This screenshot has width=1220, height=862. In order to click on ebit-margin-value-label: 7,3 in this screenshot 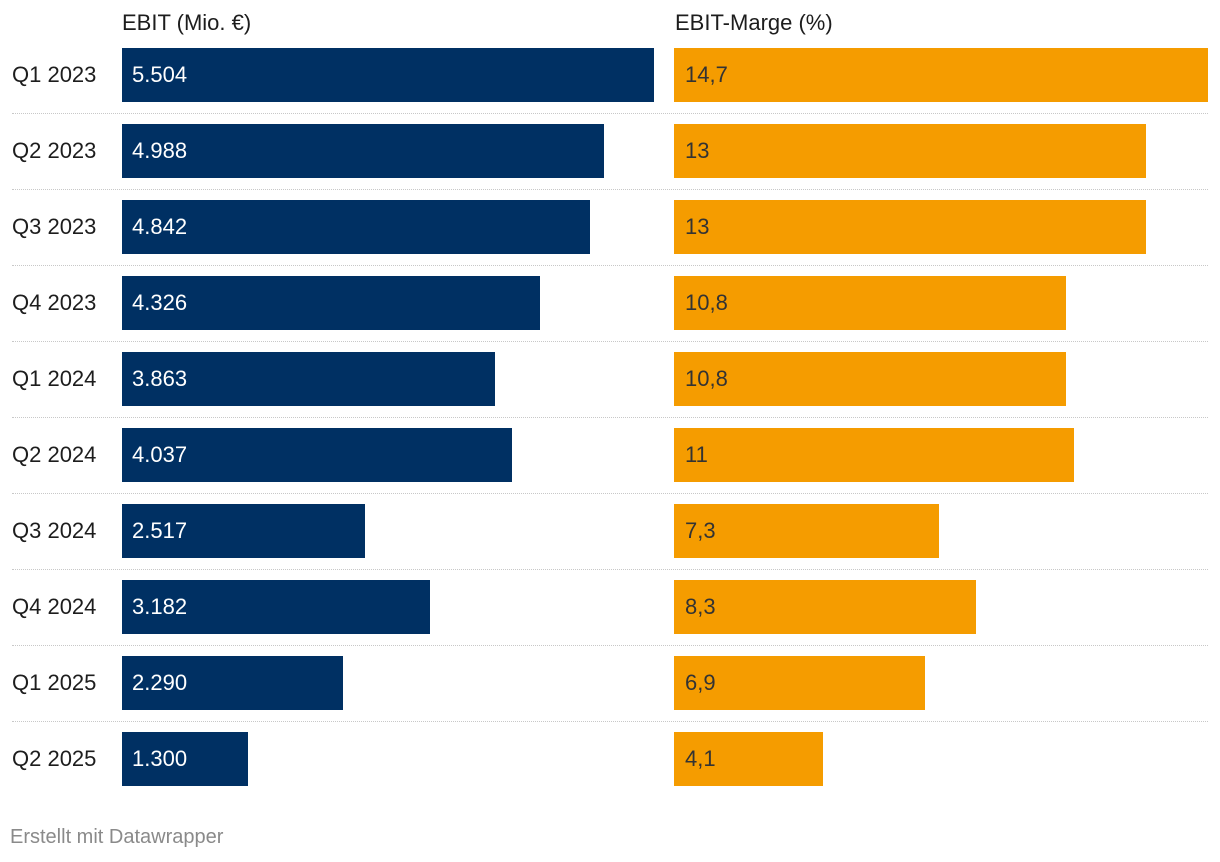, I will do `click(700, 530)`.